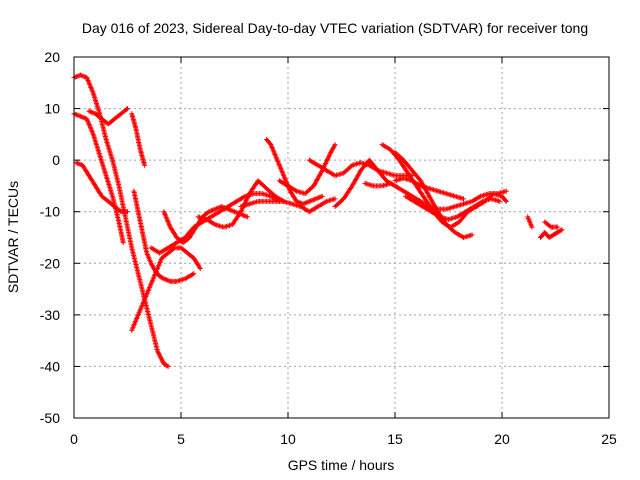 The height and width of the screenshot is (480, 640). I want to click on y-tick-label: -40, so click(50, 366).